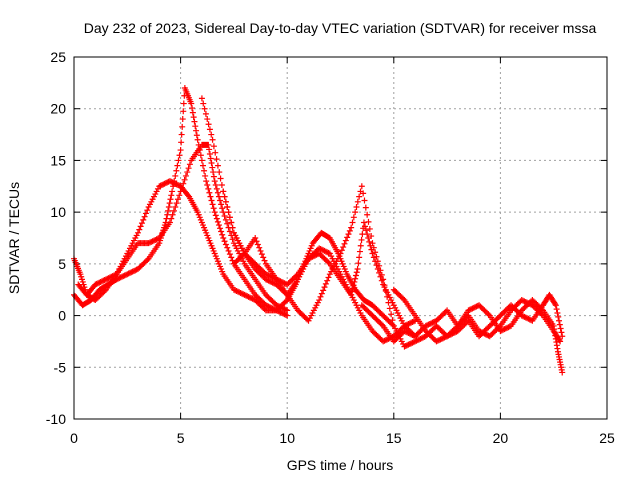 The image size is (640, 485). Describe the element at coordinates (60, 367) in the screenshot. I see `y-tick-label: -5` at that location.